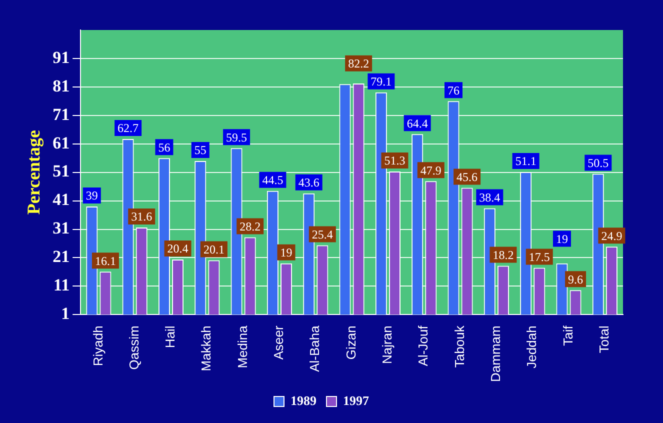  What do you see at coordinates (381, 81) in the screenshot?
I see `data-label: 79.1` at bounding box center [381, 81].